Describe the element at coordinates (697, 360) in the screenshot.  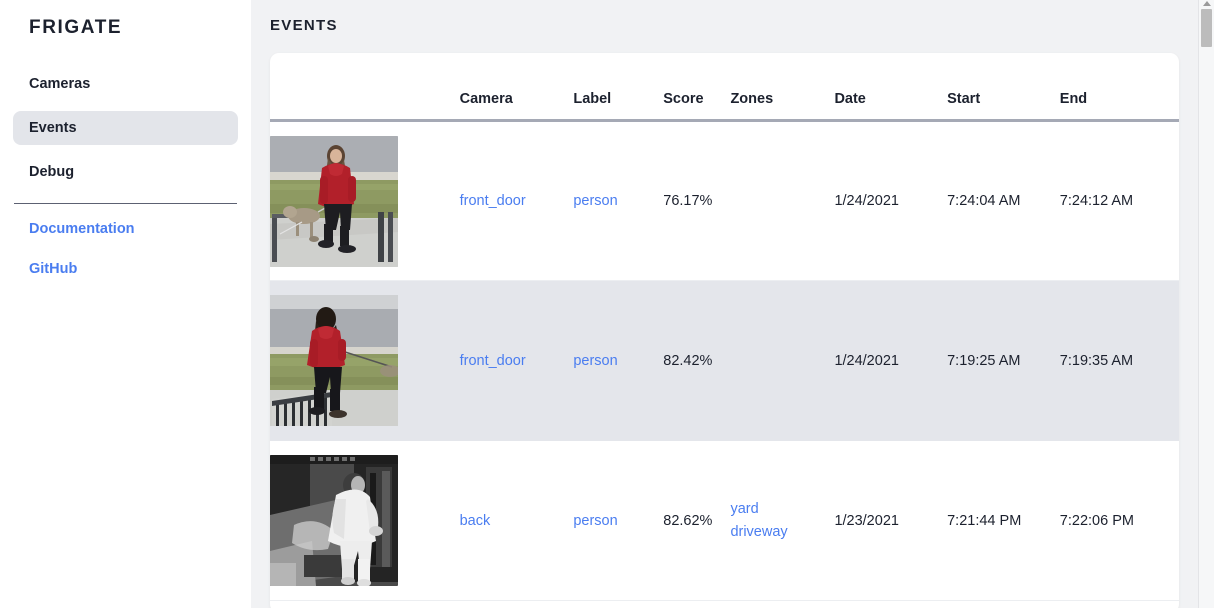
I see `event-score-cell: 82.42%` at that location.